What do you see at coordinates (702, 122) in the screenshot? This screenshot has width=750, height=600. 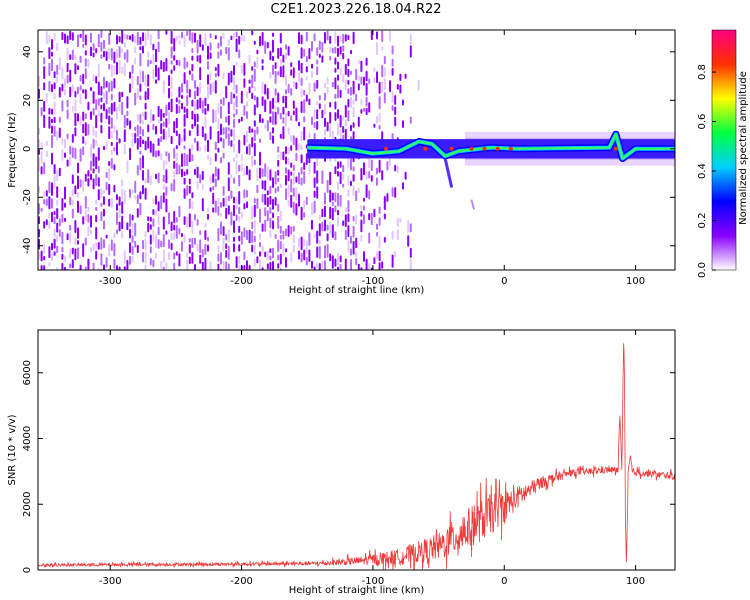 I see `colorbar-tick-label: 0.6` at bounding box center [702, 122].